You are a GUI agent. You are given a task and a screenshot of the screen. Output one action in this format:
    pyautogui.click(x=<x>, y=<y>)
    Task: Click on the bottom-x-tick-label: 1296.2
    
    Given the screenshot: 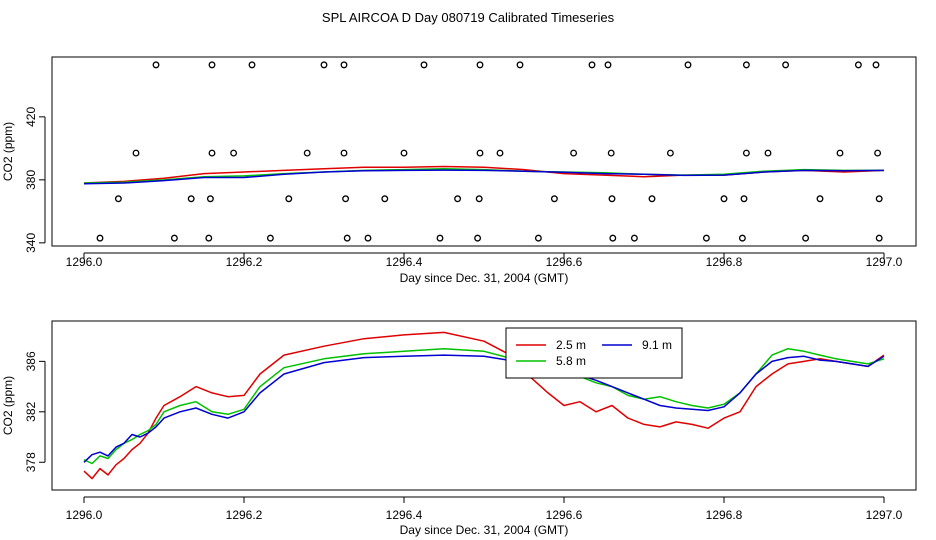 What is the action you would take?
    pyautogui.click(x=244, y=515)
    